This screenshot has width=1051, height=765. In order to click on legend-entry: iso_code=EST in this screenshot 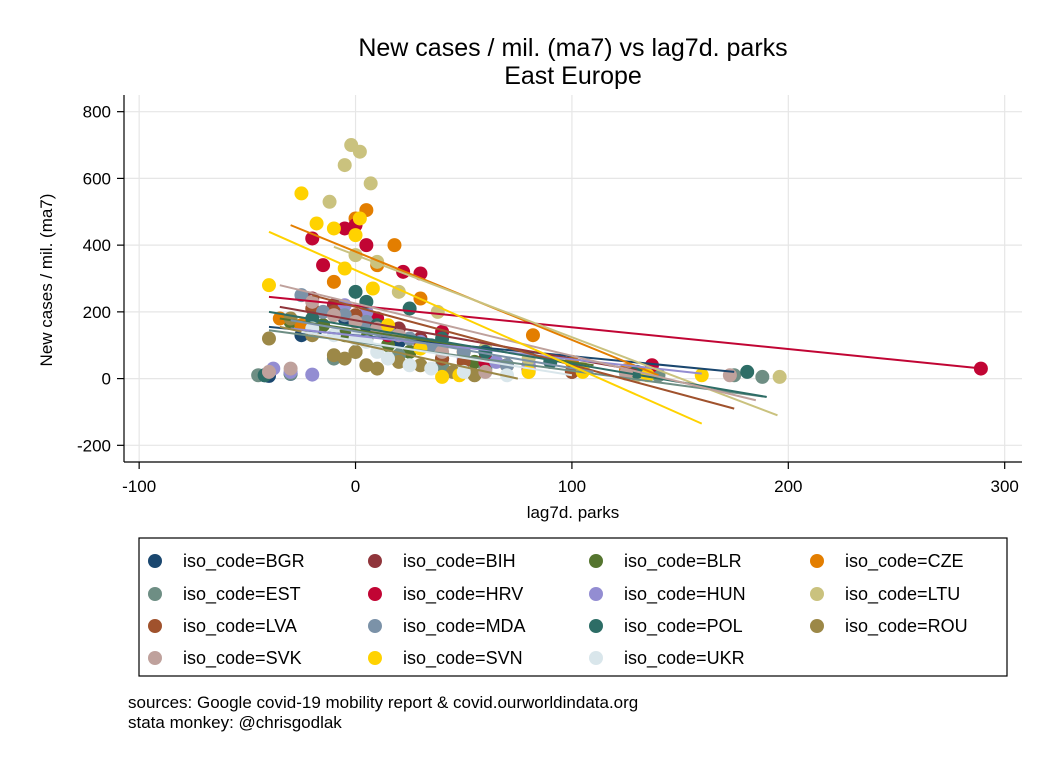, I will do `click(242, 594)`.